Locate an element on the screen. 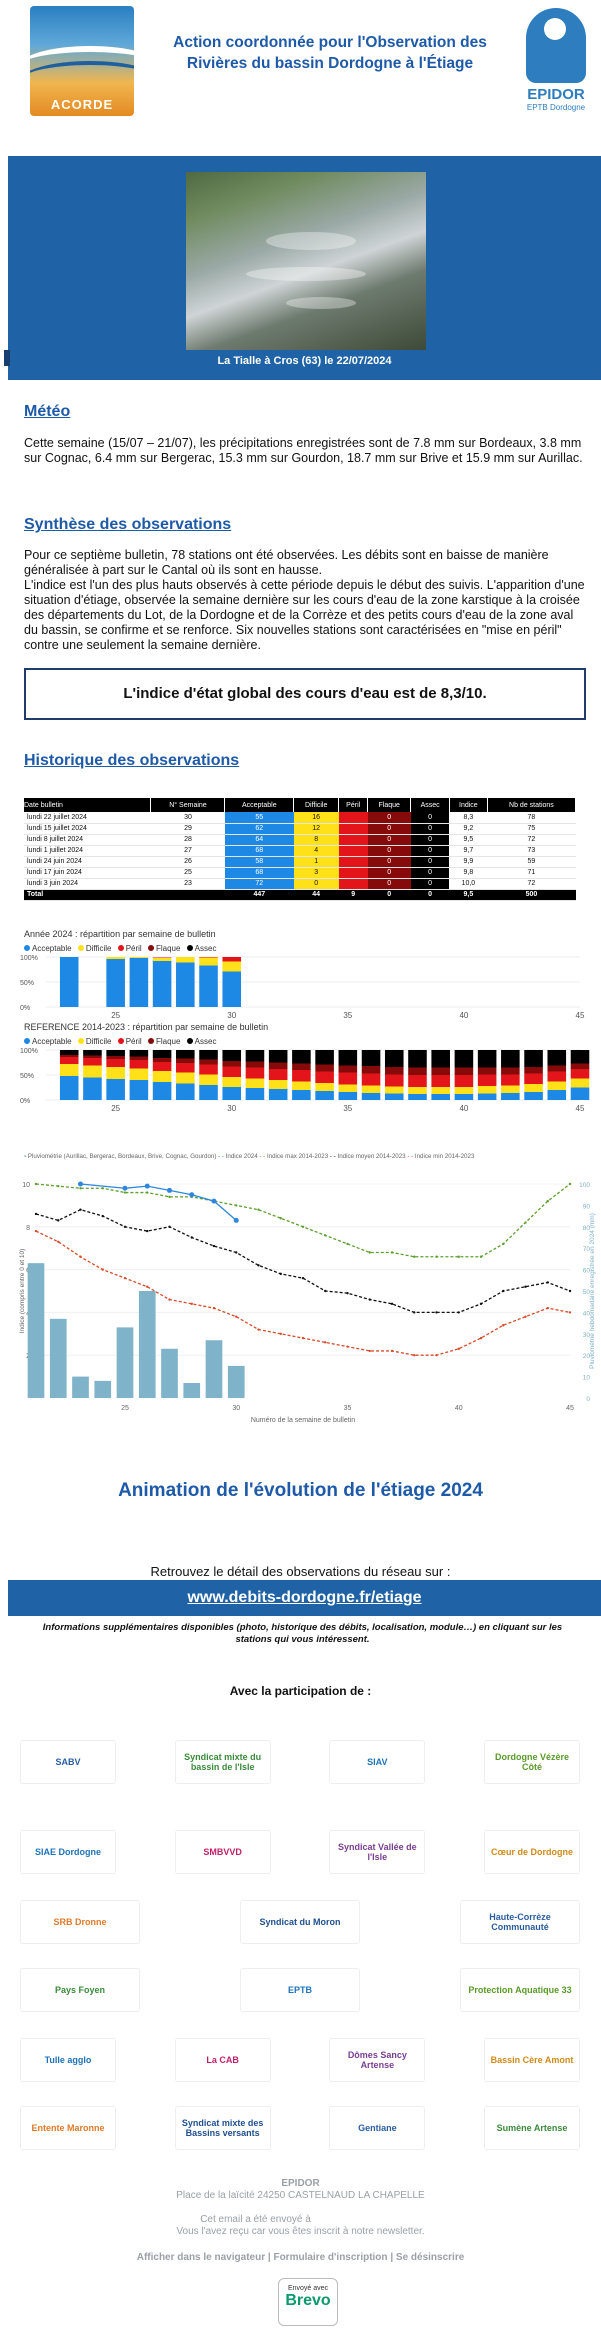 The width and height of the screenshot is (601, 2335). table-cell: 1 is located at coordinates (316, 862).